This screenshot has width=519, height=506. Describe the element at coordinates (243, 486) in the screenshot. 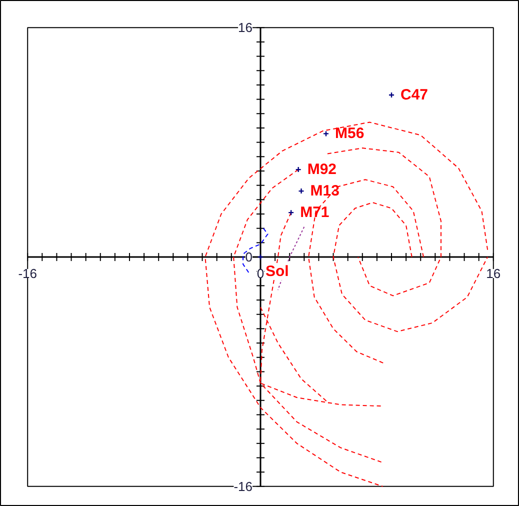

I see `y-tick-label: -16` at that location.